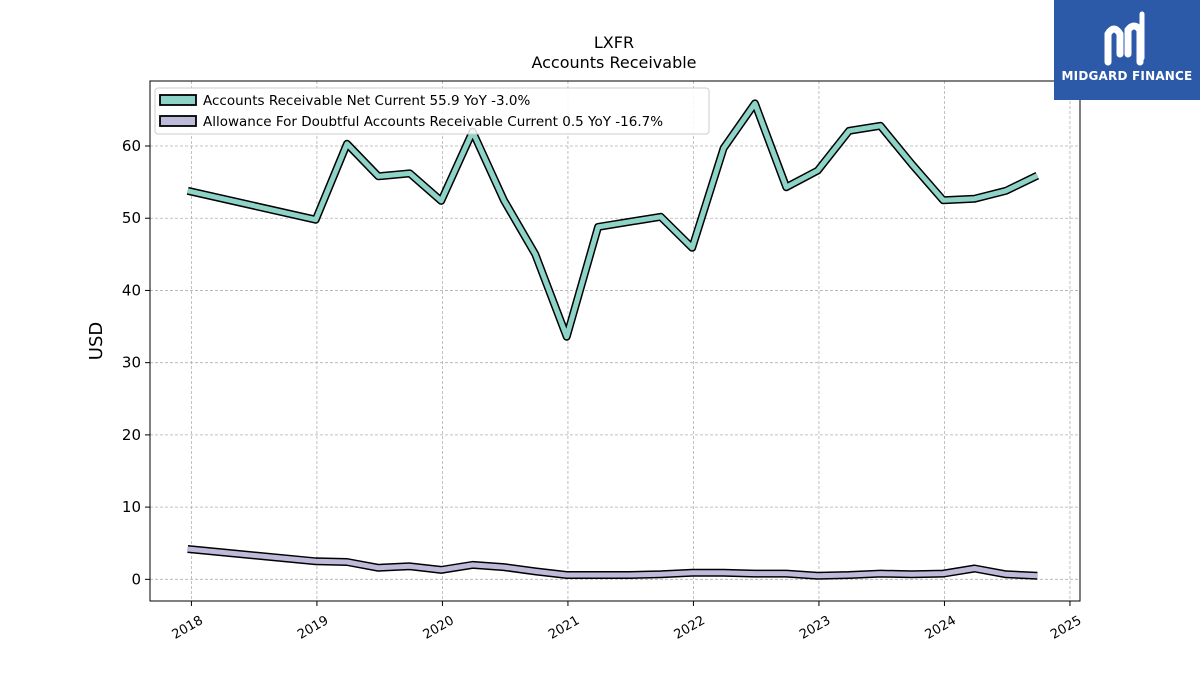 This screenshot has width=1200, height=675. I want to click on x-tick-label: 2024, so click(941, 628).